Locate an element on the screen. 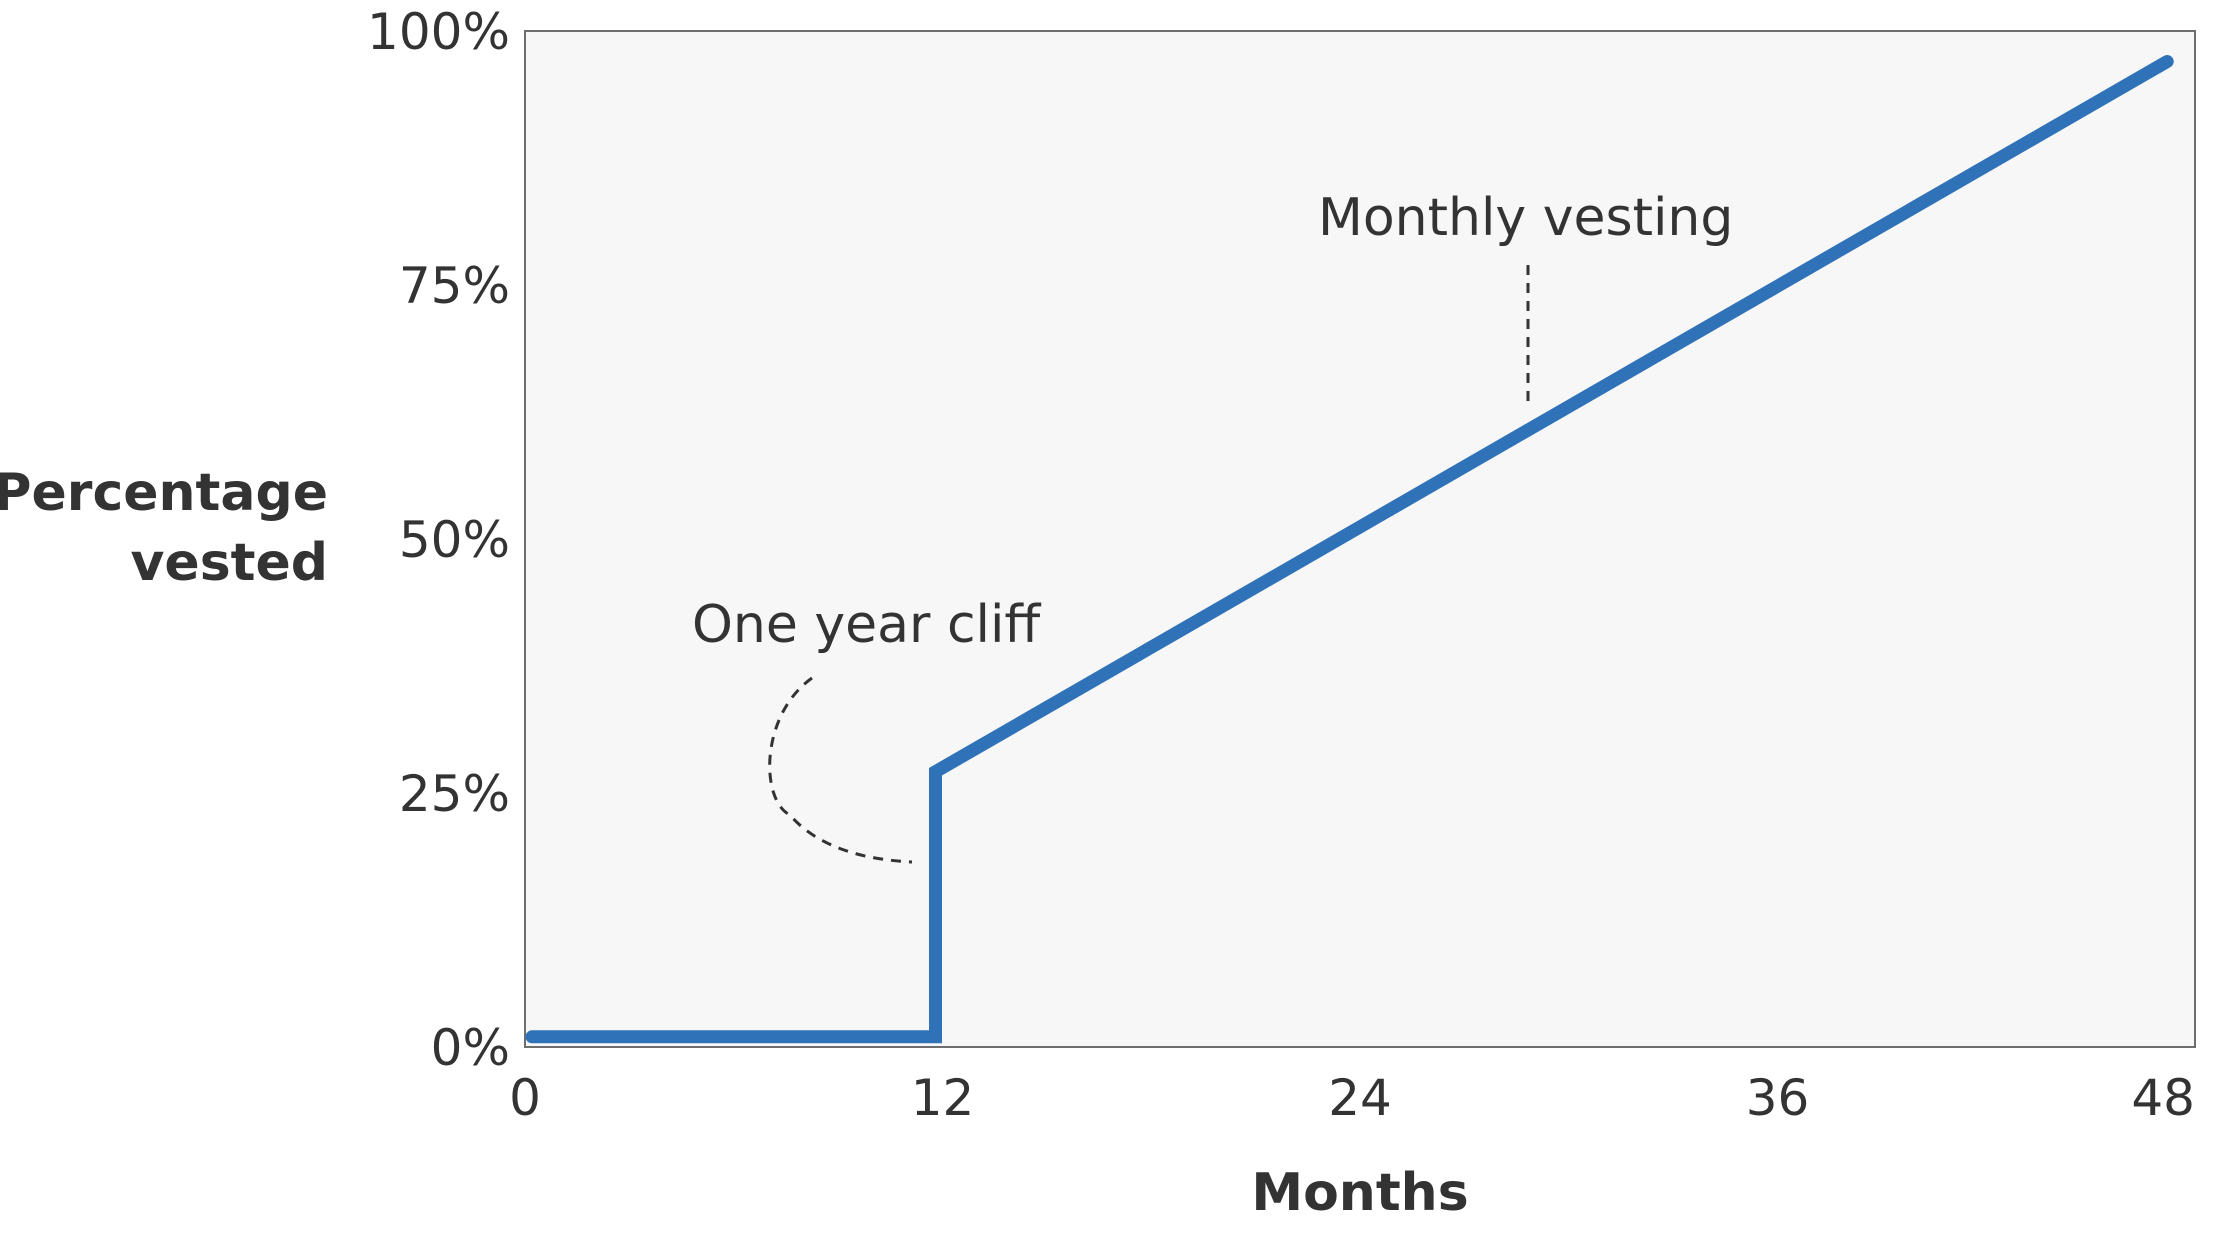 This screenshot has height=1251, width=2230. y-tick-label: 0% is located at coordinates (470, 1048).